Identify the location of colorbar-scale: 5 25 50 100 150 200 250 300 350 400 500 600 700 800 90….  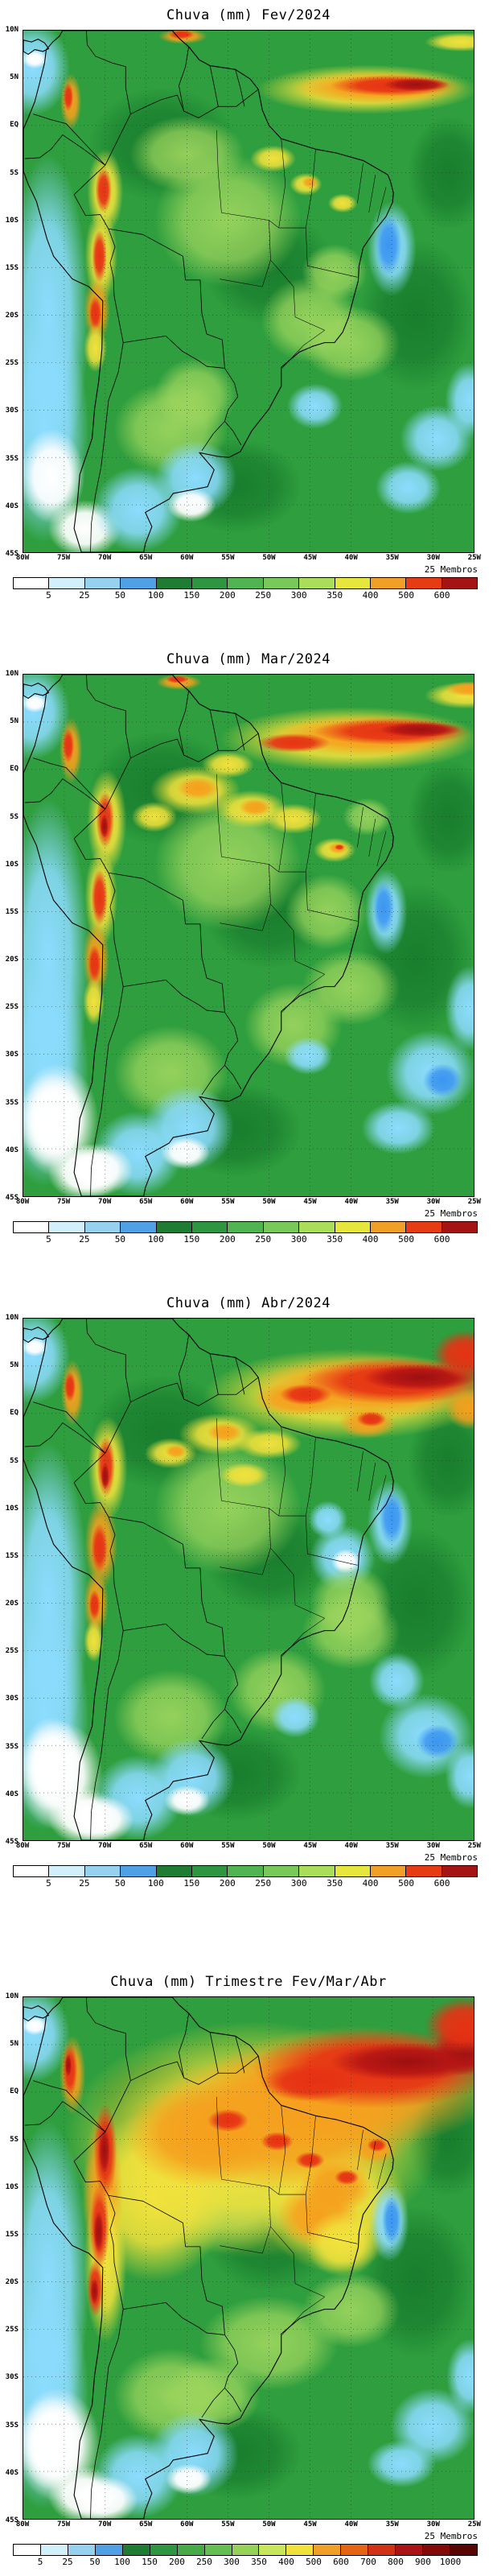
(245, 2562).